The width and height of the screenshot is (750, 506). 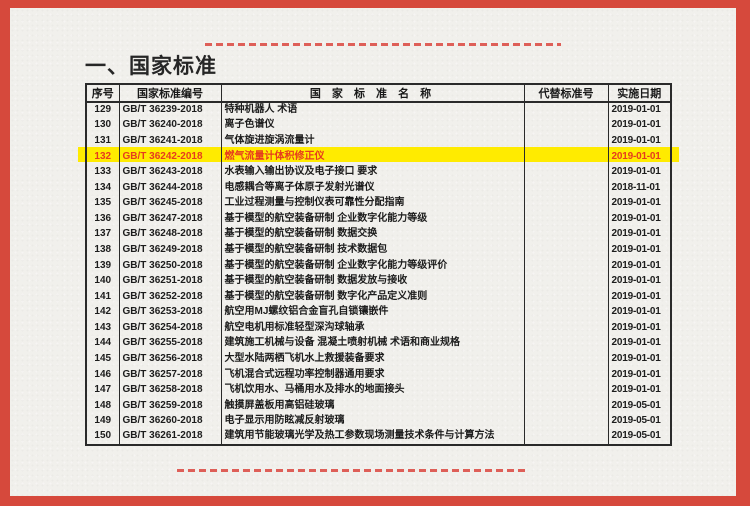 I want to click on table-header-row: 序号 国家标准编号 国 家 标 准 名 称 代替标准号 实施日期, so click(x=378, y=93).